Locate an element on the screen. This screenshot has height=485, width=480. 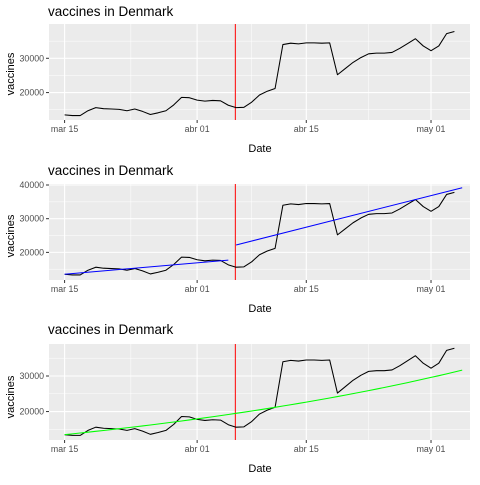
chart-2-x-tick-label: abr 15 is located at coordinates (306, 289).